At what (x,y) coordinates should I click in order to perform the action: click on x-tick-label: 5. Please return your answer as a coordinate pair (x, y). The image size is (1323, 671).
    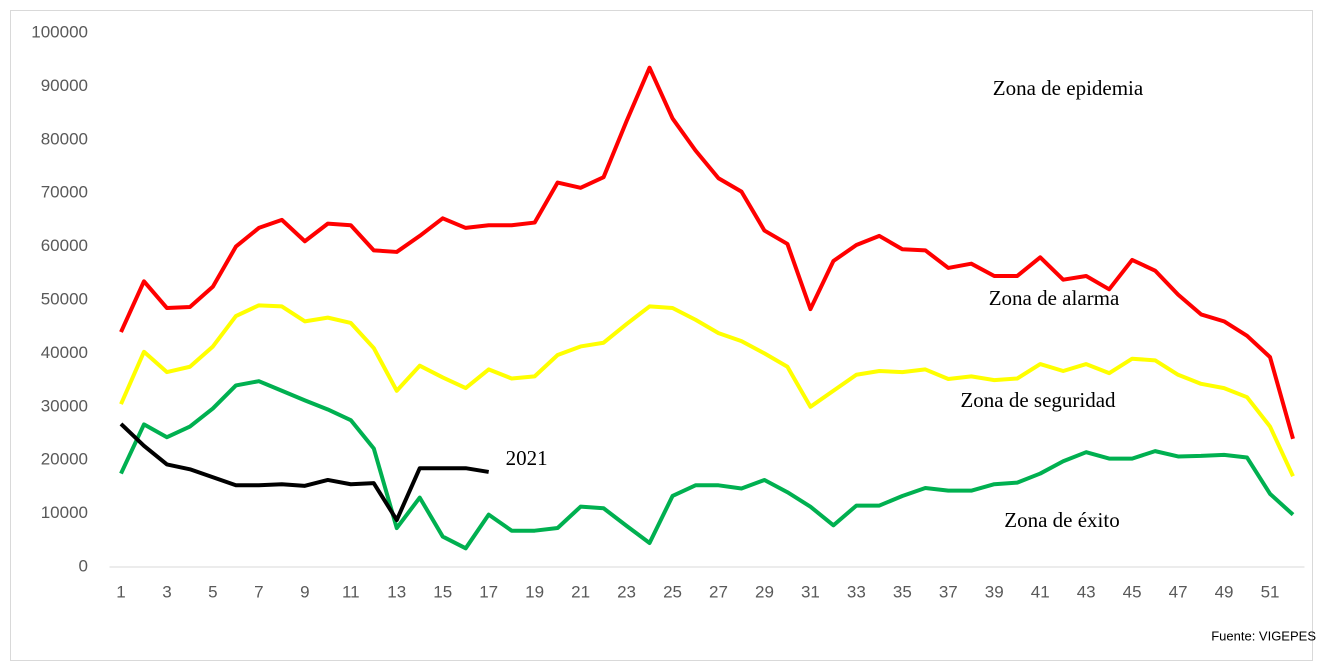
    Looking at the image, I should click on (212, 591).